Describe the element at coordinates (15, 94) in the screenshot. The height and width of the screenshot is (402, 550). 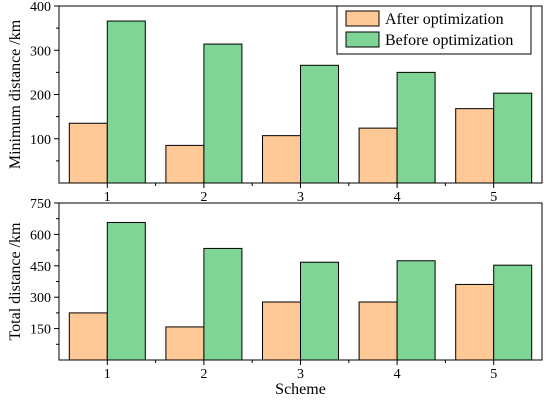
I see `y-axis-title: Minimum distance /km` at that location.